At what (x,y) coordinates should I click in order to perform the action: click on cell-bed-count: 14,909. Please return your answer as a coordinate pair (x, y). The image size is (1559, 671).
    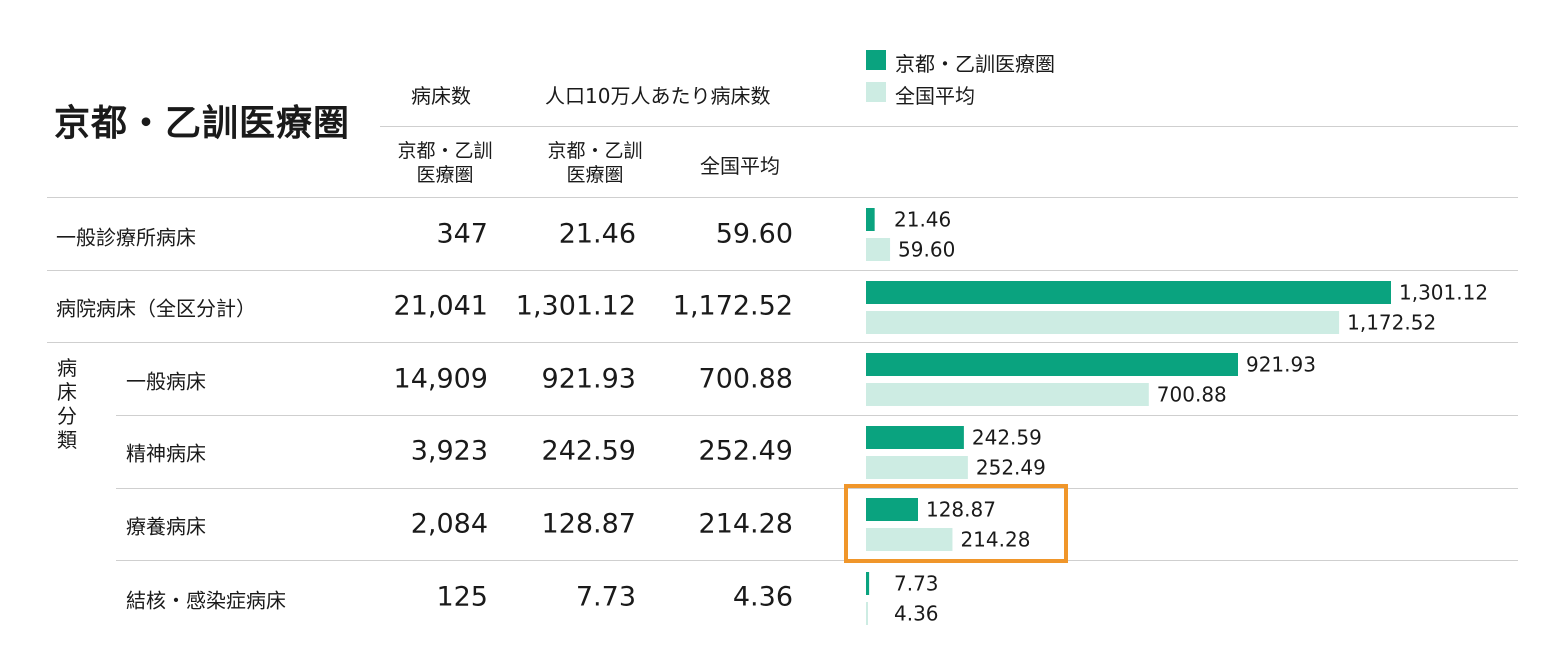
    Looking at the image, I should click on (440, 379).